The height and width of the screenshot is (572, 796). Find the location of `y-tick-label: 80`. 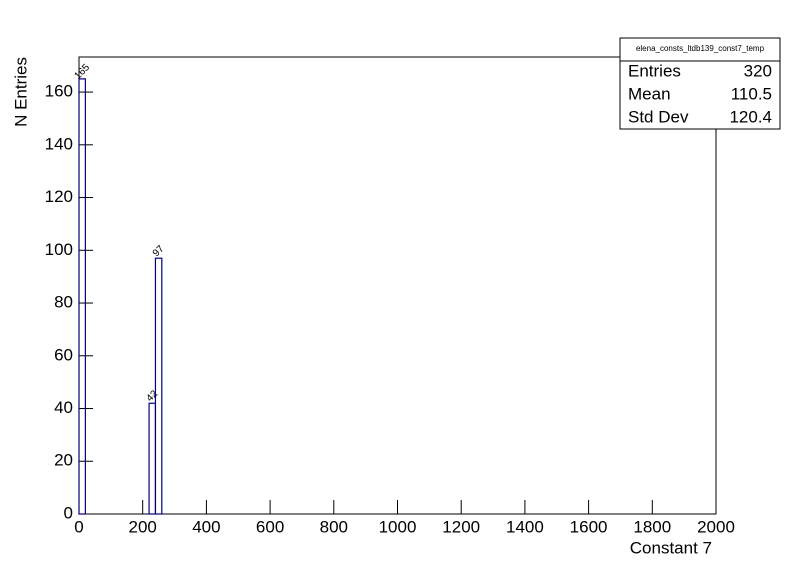

y-tick-label: 80 is located at coordinates (63, 302).